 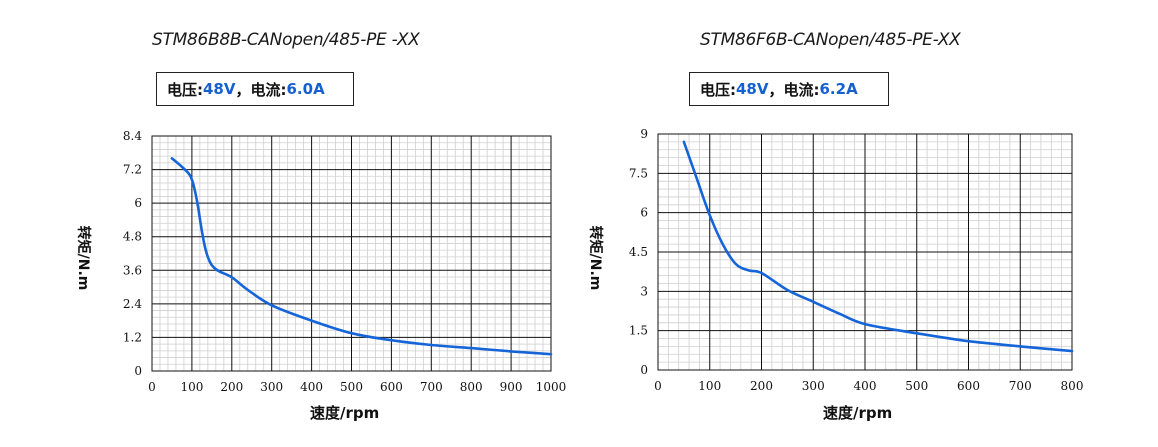 What do you see at coordinates (132, 170) in the screenshot?
I see `y-tick-label: 7.2` at bounding box center [132, 170].